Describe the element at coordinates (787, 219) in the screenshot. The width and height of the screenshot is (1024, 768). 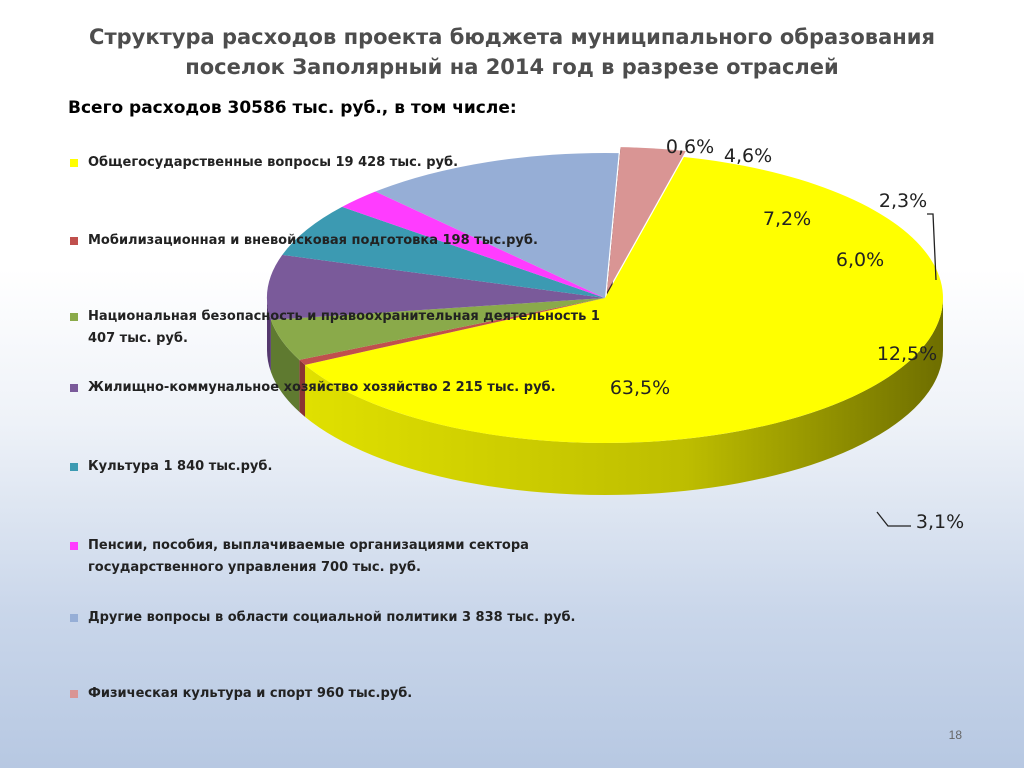
I see `pct-label-3: 7,2%` at that location.